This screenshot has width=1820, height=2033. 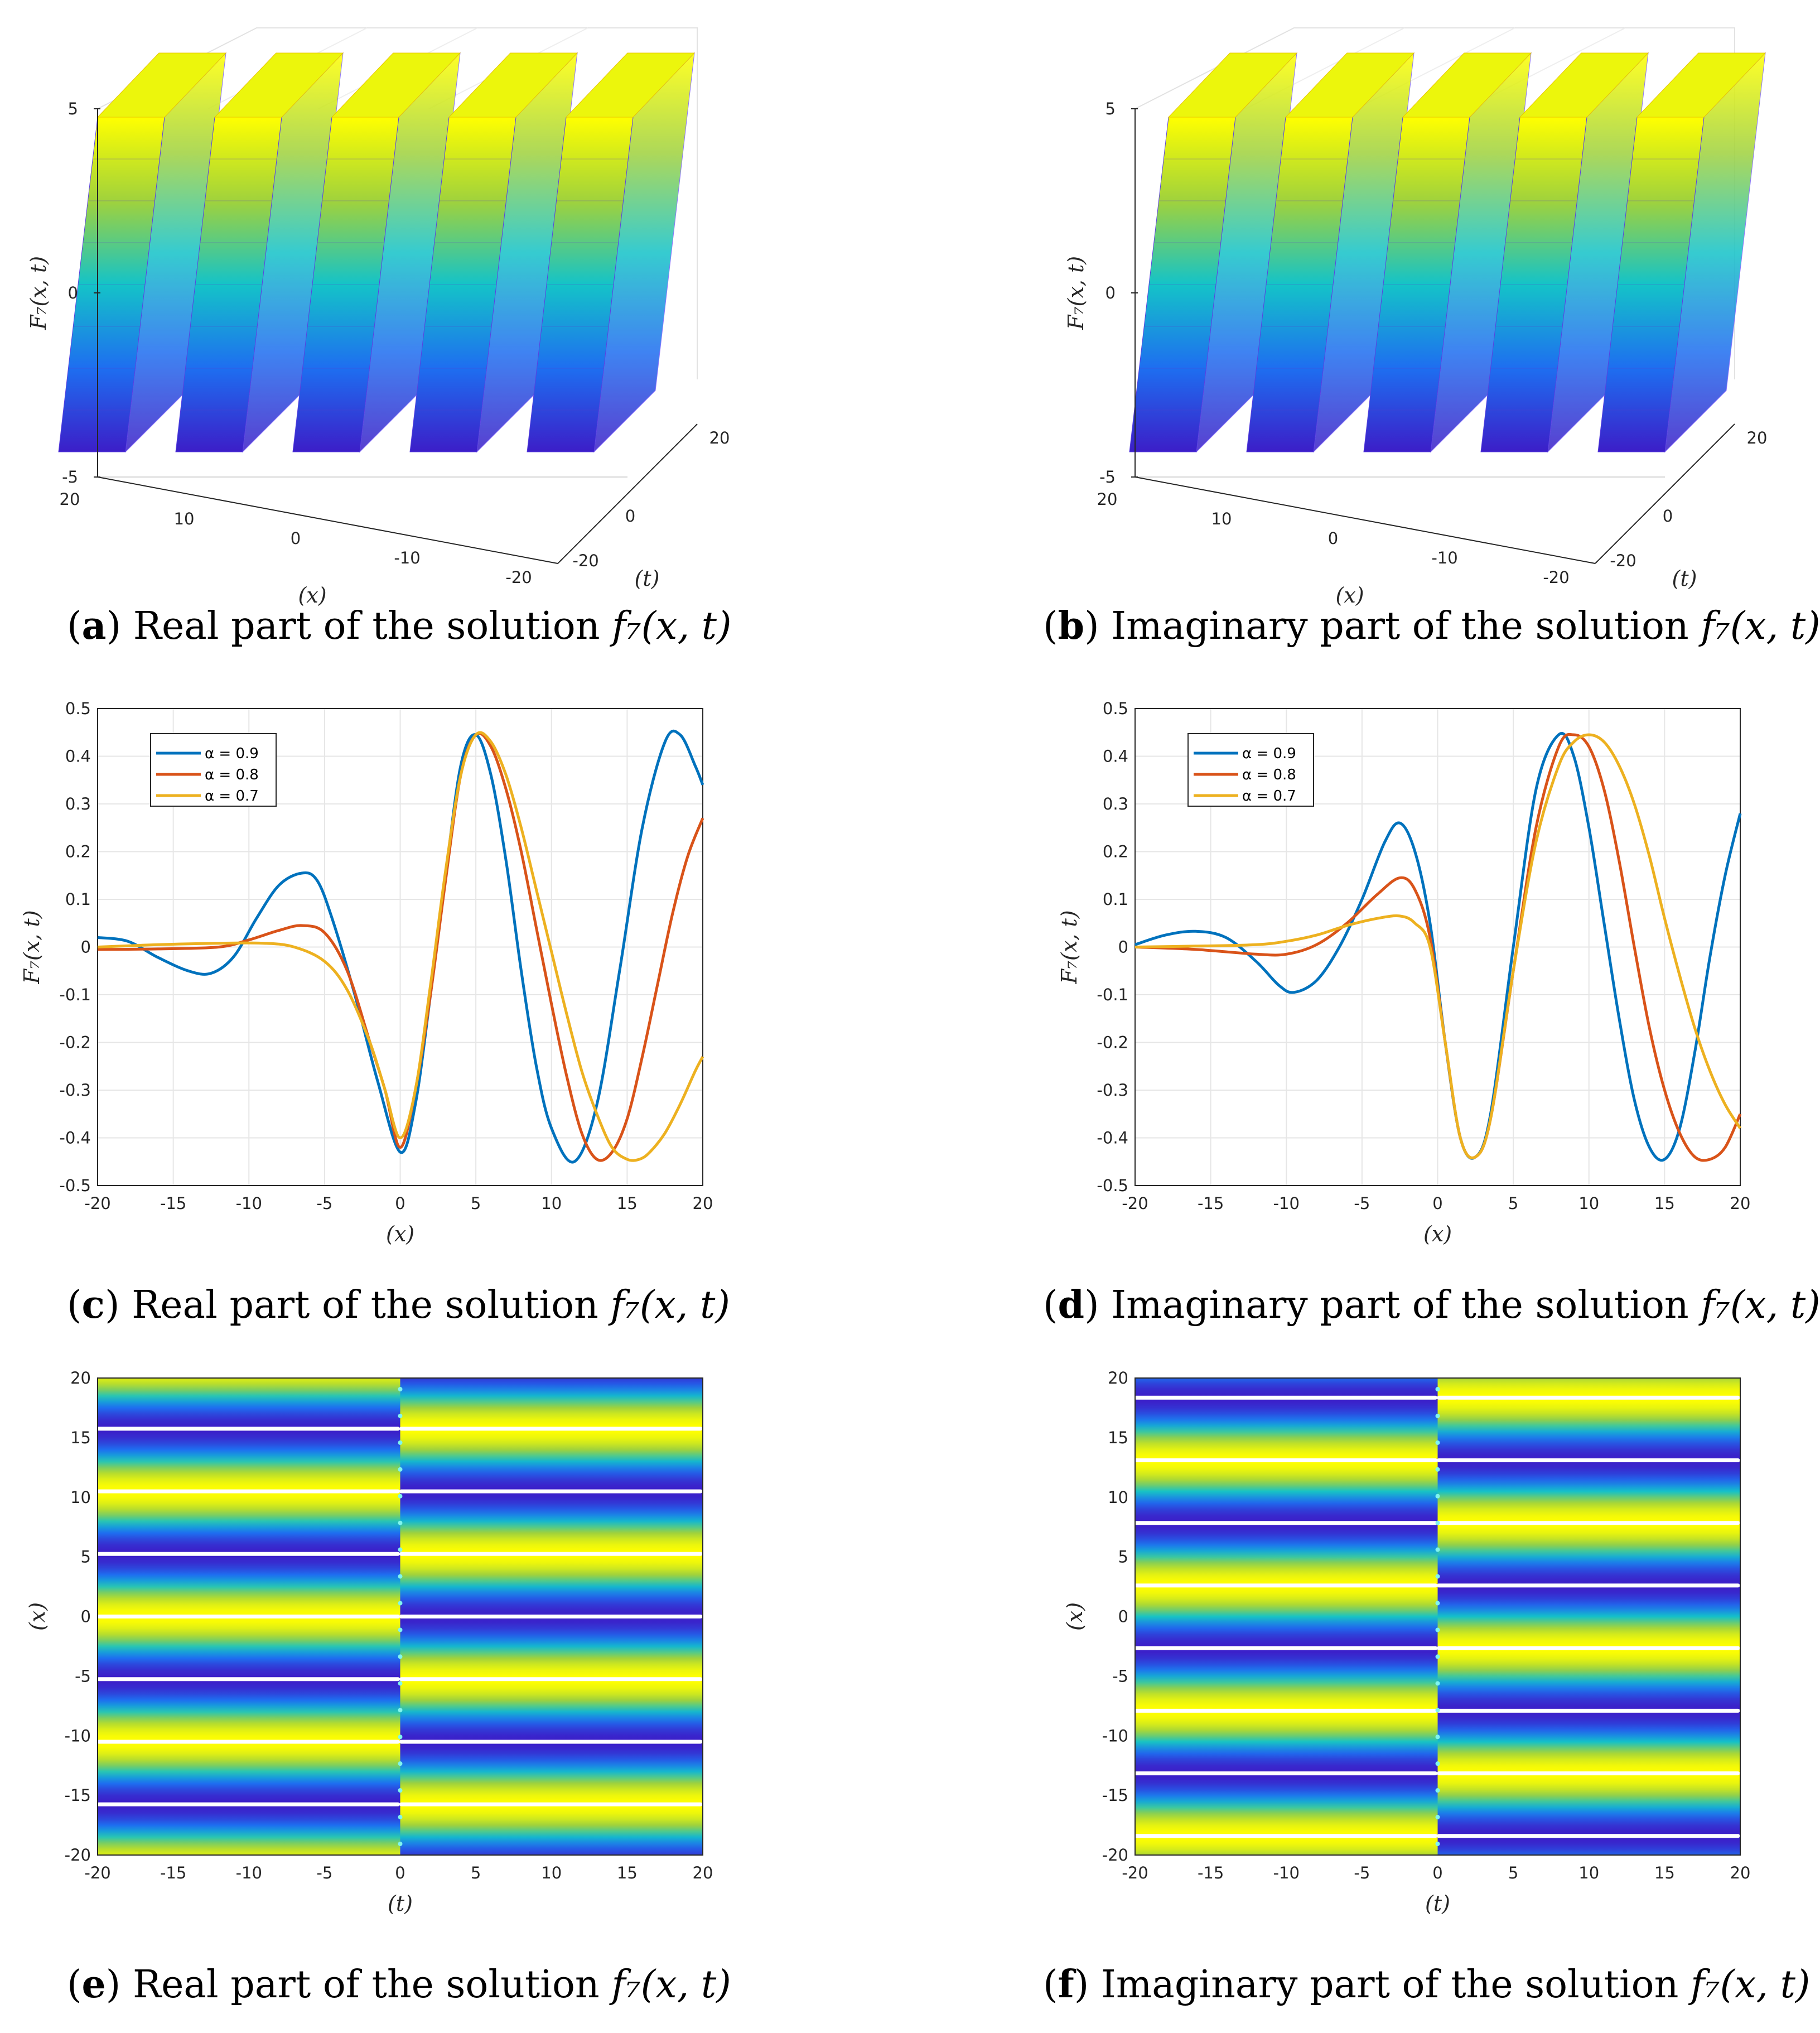 What do you see at coordinates (86, 1558) in the screenshot?
I see `y-tick-label: 5` at bounding box center [86, 1558].